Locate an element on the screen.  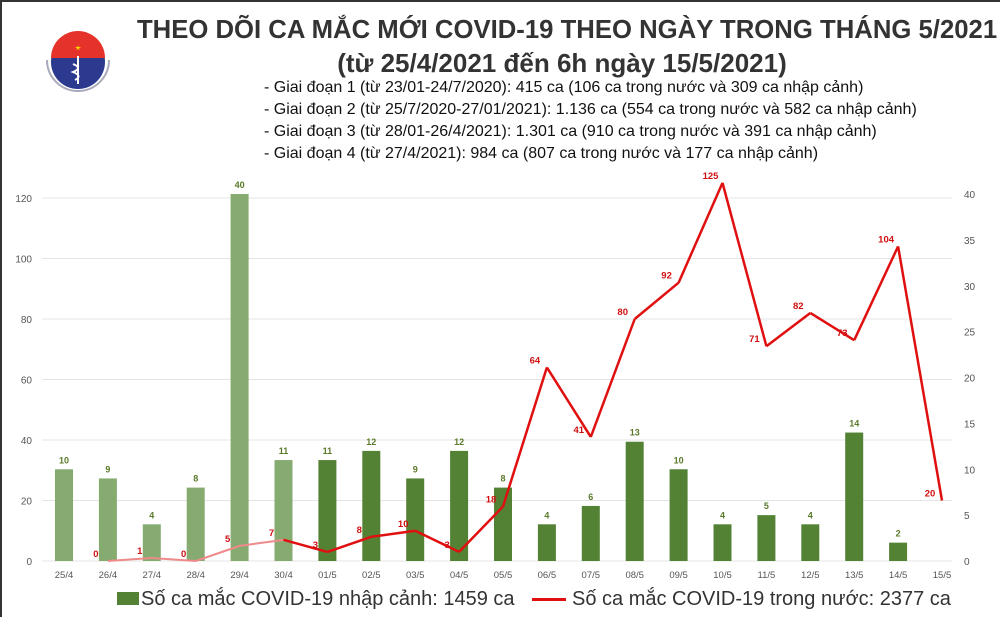
bar-label: 9 is located at coordinates (415, 469).